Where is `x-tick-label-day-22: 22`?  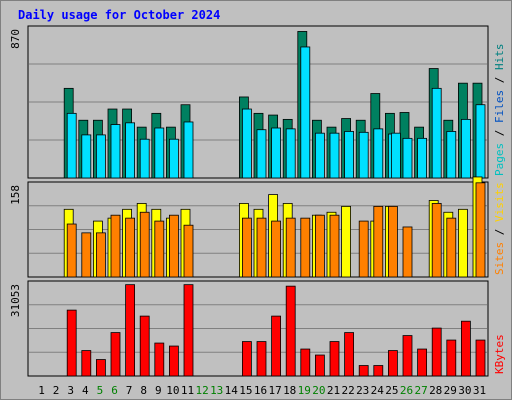
x-tick-label-day-22: 22 is located at coordinates (347, 390).